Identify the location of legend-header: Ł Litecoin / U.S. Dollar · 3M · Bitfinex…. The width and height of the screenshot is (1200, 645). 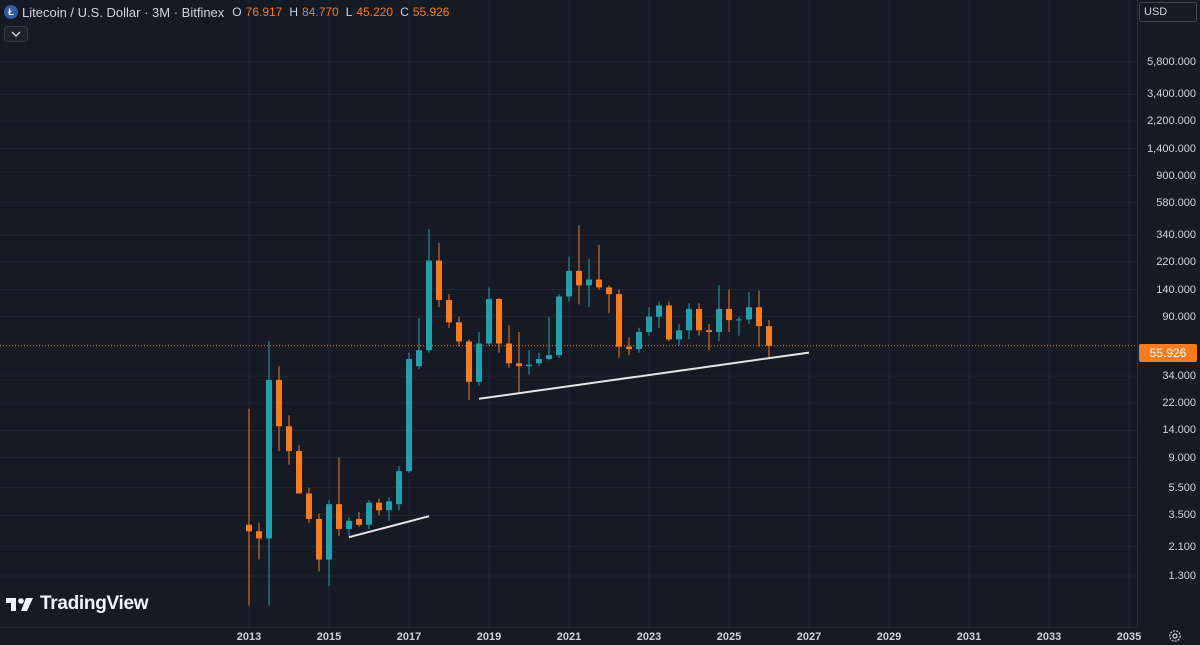
(228, 12).